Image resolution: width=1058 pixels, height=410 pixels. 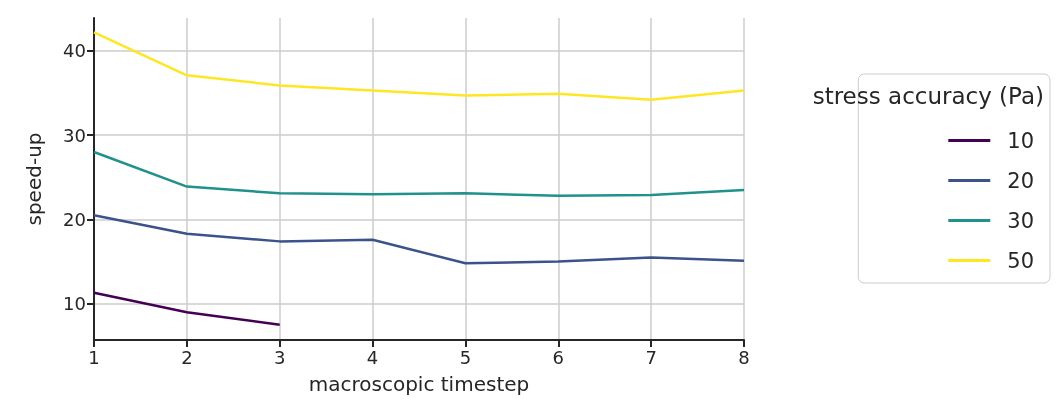 I want to click on y-tick-label: 10, so click(x=74, y=304).